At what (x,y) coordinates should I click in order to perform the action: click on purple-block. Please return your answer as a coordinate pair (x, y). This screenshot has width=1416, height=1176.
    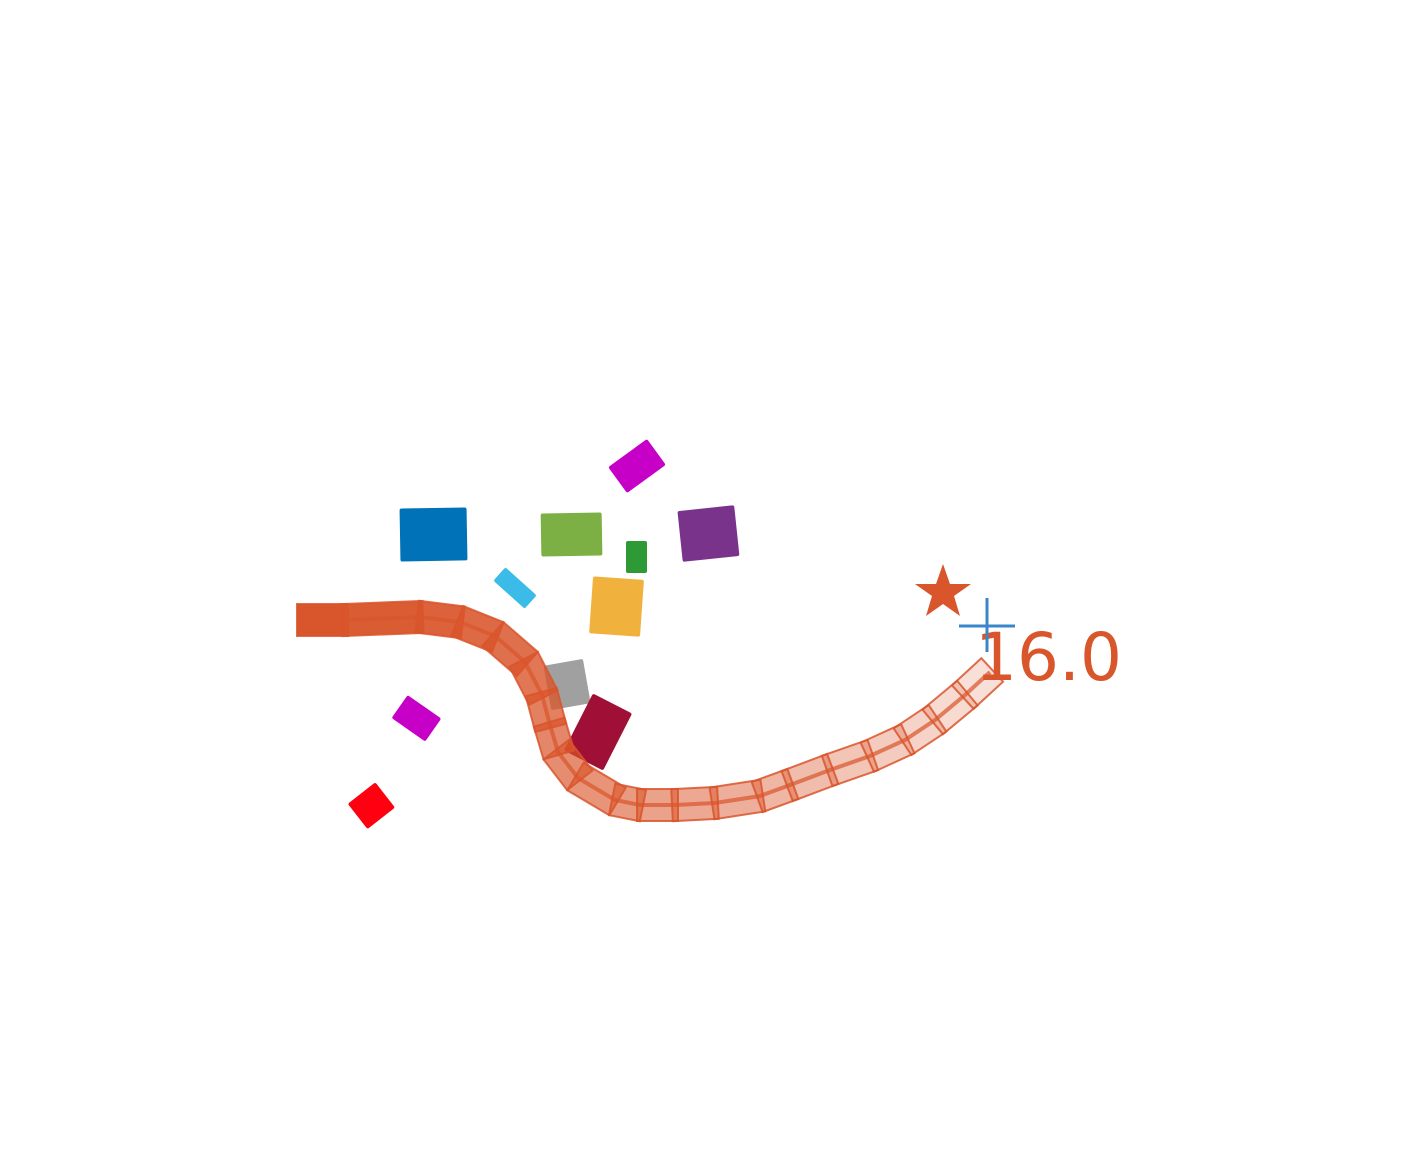
    Looking at the image, I should click on (708, 533).